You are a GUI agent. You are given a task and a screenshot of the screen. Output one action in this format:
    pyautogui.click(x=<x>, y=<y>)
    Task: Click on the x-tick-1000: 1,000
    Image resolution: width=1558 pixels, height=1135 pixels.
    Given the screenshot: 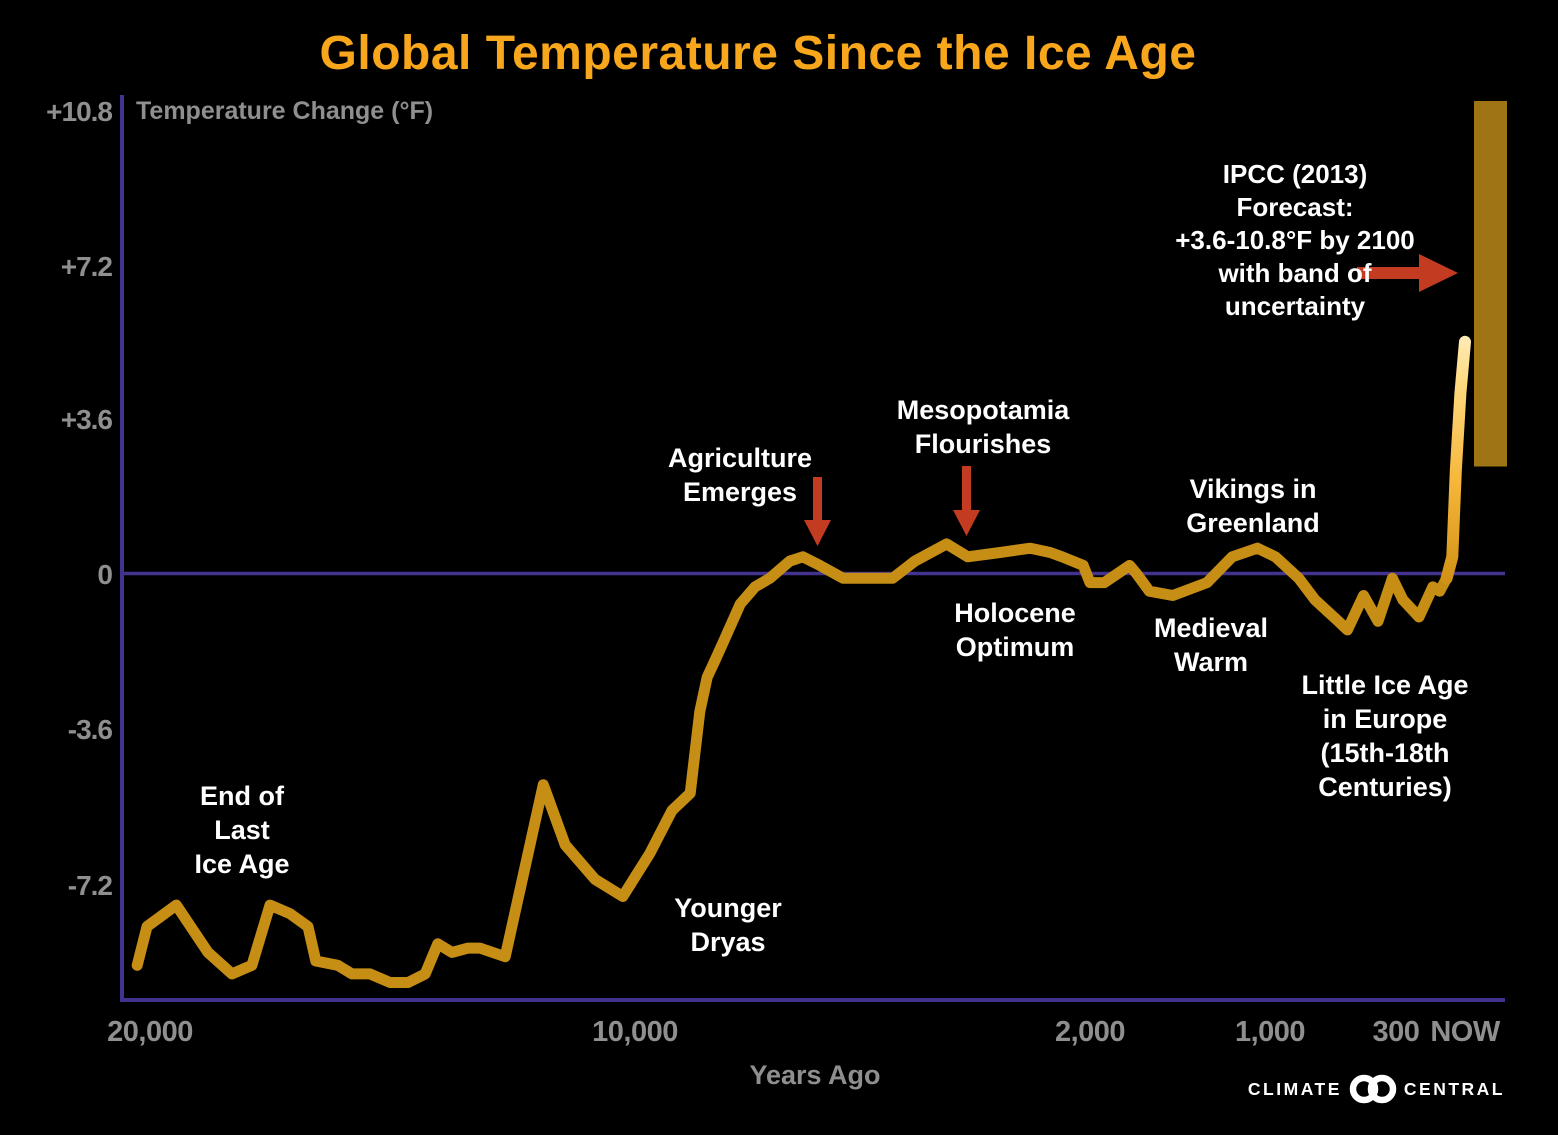 What is the action you would take?
    pyautogui.click(x=1270, y=1032)
    